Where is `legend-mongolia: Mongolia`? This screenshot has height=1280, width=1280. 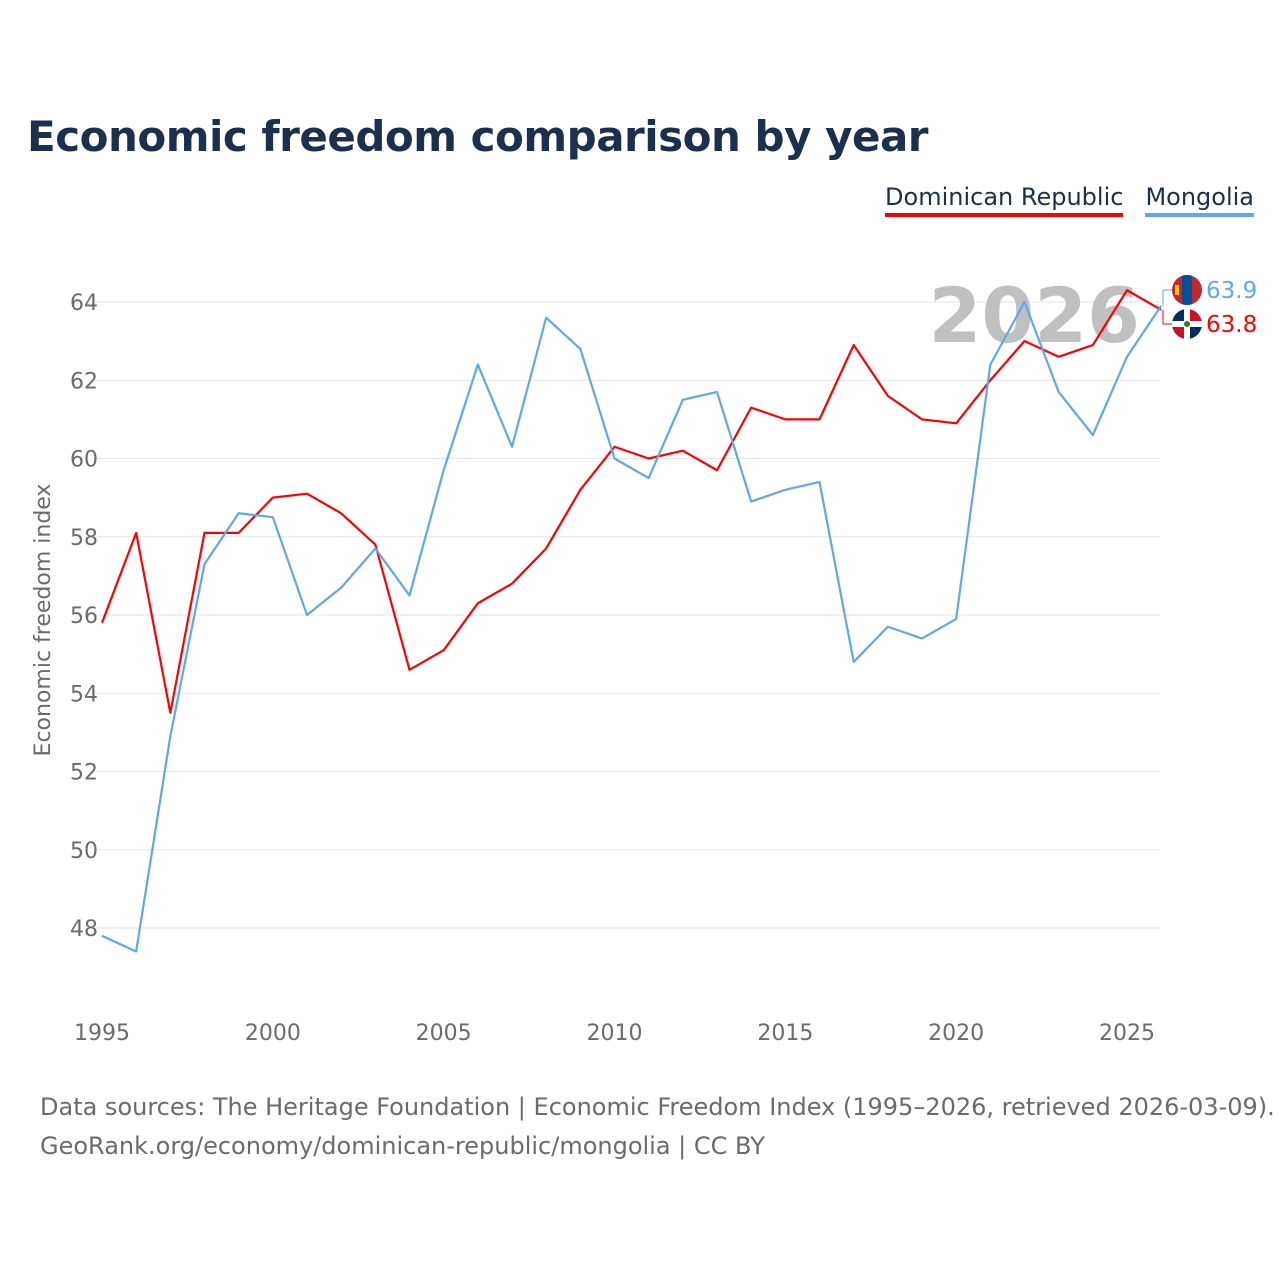 legend-mongolia: Mongolia is located at coordinates (1199, 200).